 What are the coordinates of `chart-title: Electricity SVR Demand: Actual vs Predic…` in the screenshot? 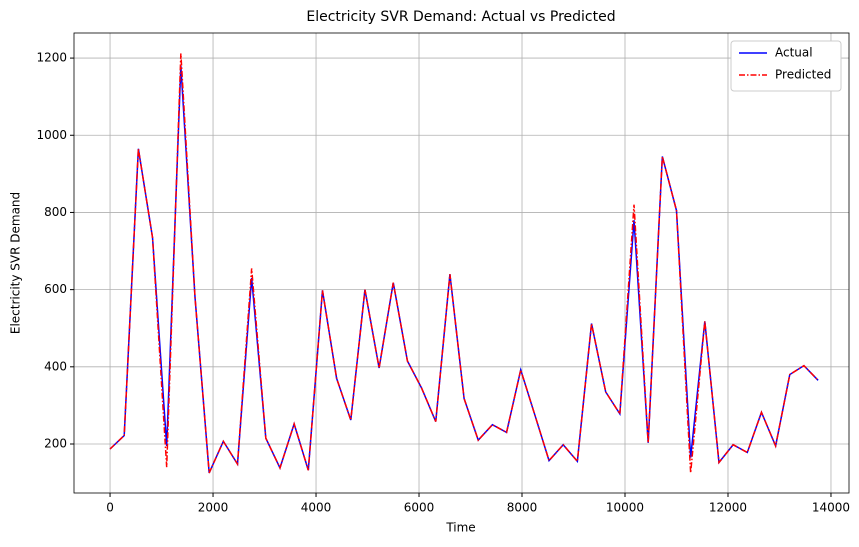 It's located at (460, 17).